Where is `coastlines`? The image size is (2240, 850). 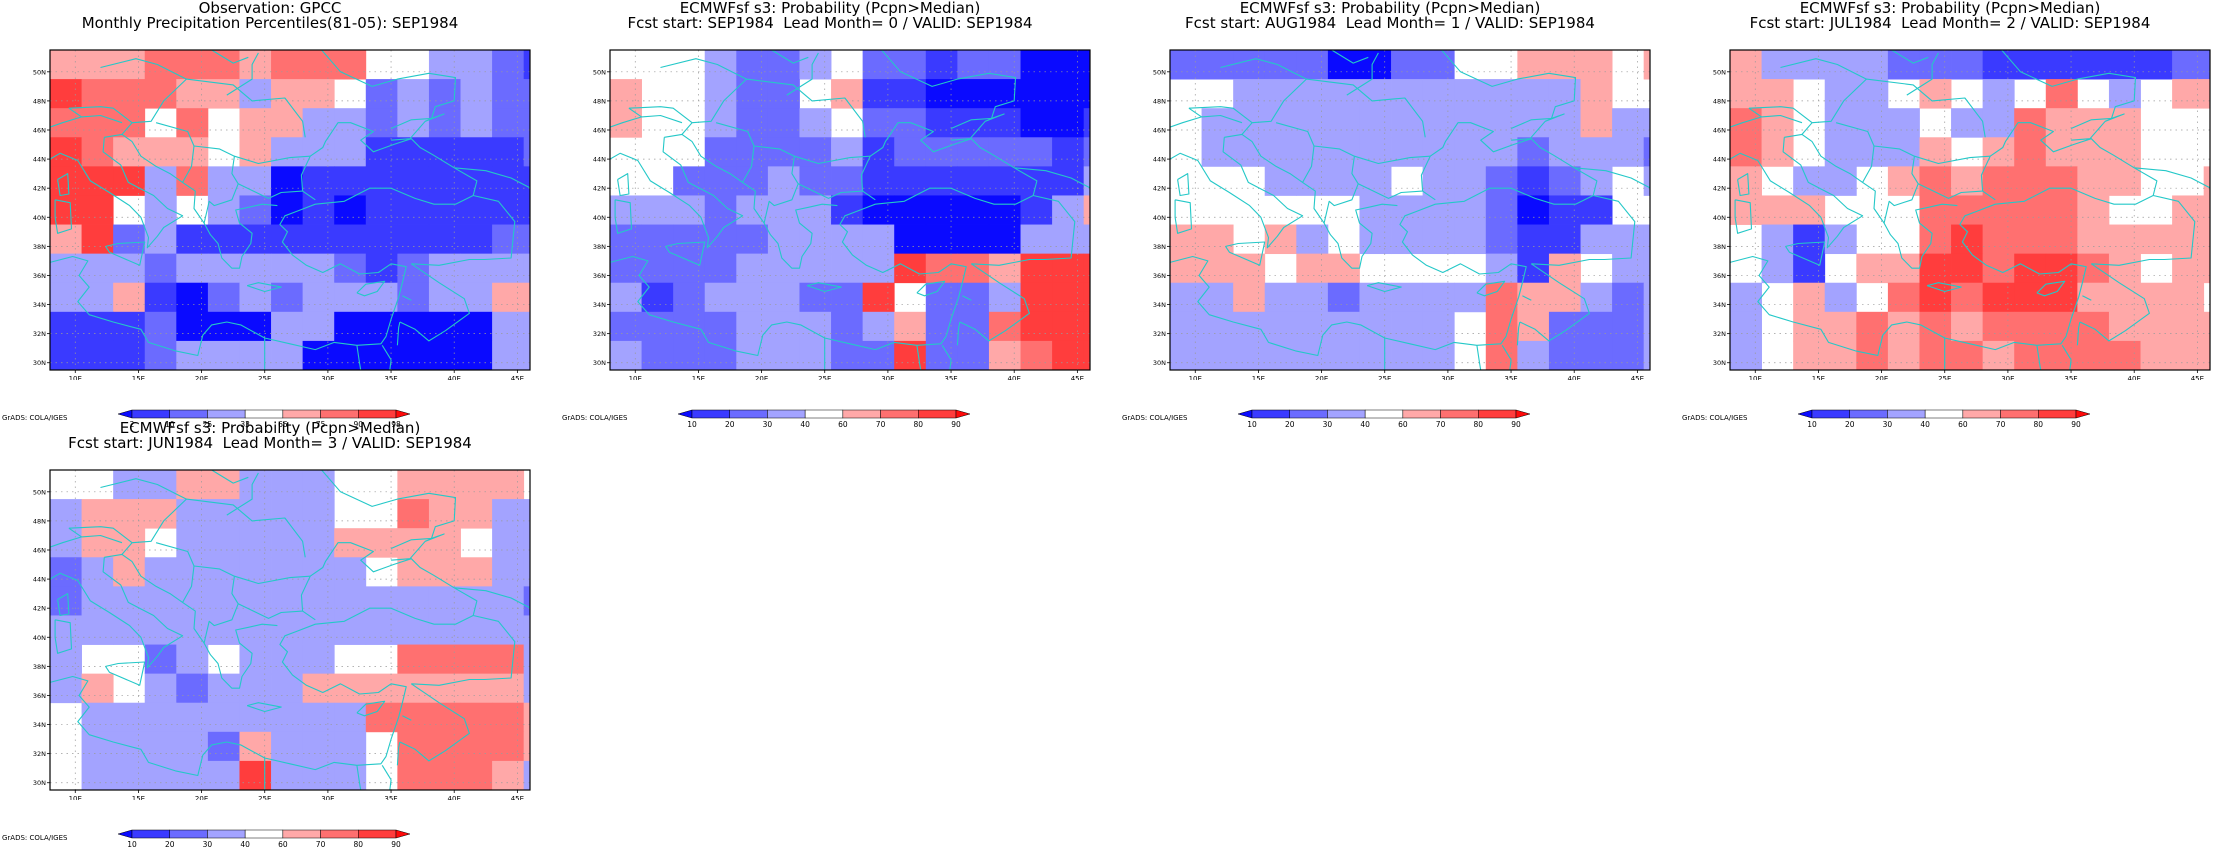 coastlines is located at coordinates (1966, 210).